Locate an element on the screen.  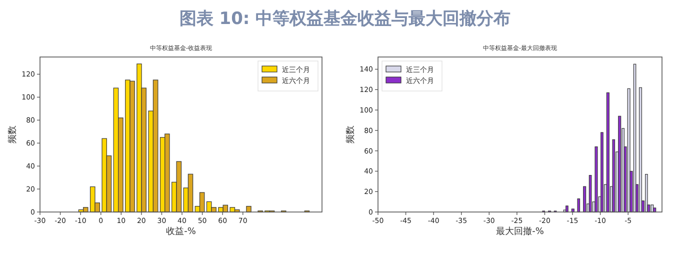
x-axis-title: 收益-% is located at coordinates (181, 231).